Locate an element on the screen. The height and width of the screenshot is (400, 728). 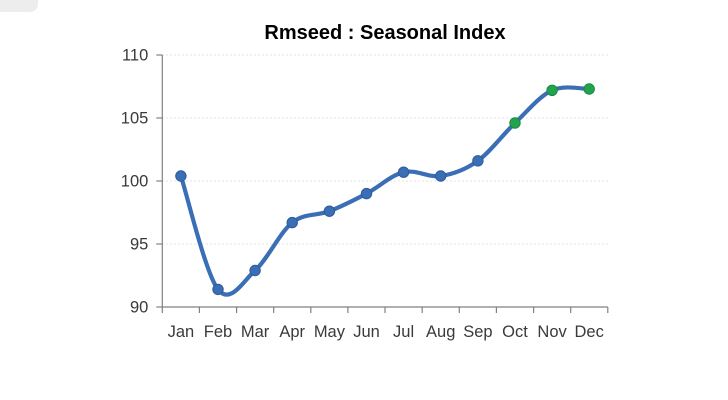
x-tick-label: Feb is located at coordinates (218, 332).